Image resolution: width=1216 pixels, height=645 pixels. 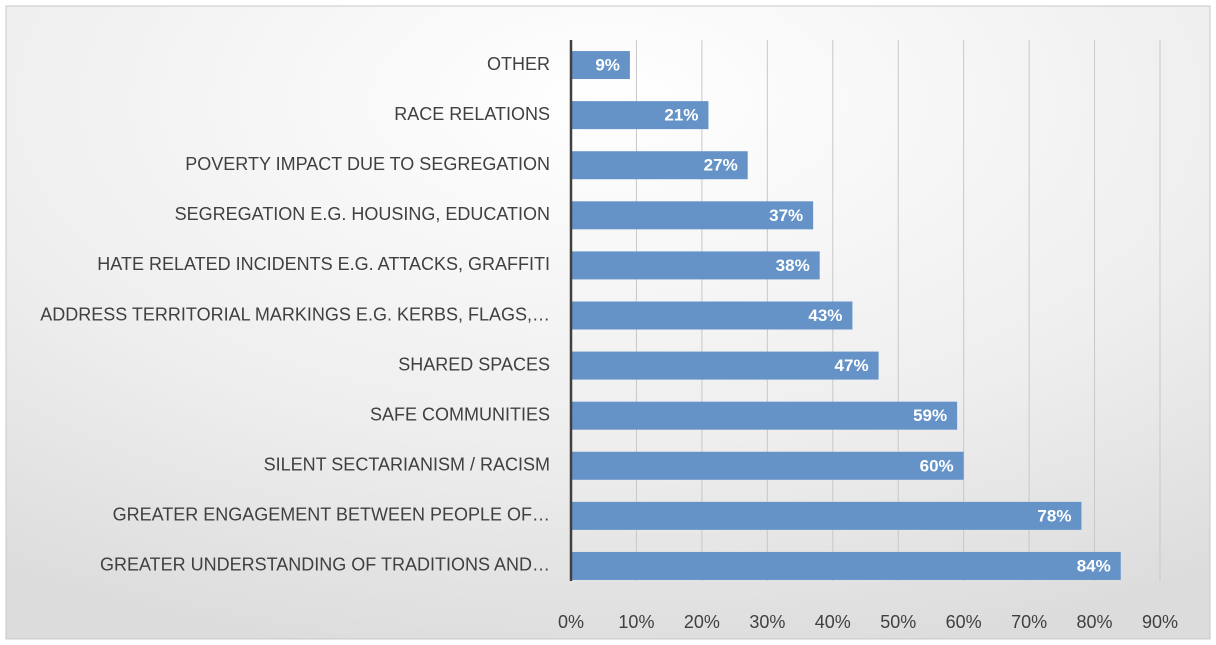 What do you see at coordinates (474, 364) in the screenshot?
I see `y-tick-label: SHARED SPACES` at bounding box center [474, 364].